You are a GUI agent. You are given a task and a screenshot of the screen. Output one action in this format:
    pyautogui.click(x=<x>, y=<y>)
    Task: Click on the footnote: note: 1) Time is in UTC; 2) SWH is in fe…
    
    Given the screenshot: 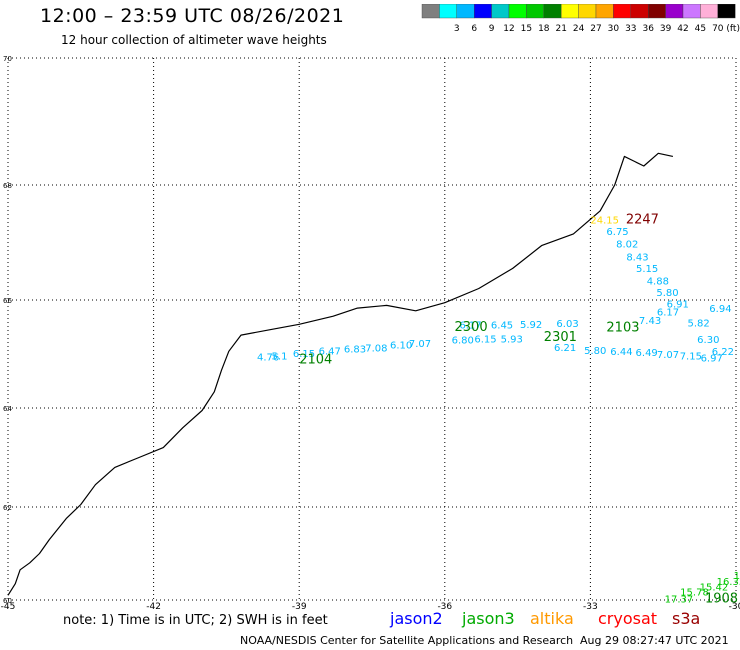 What is the action you would take?
    pyautogui.click(x=195, y=620)
    